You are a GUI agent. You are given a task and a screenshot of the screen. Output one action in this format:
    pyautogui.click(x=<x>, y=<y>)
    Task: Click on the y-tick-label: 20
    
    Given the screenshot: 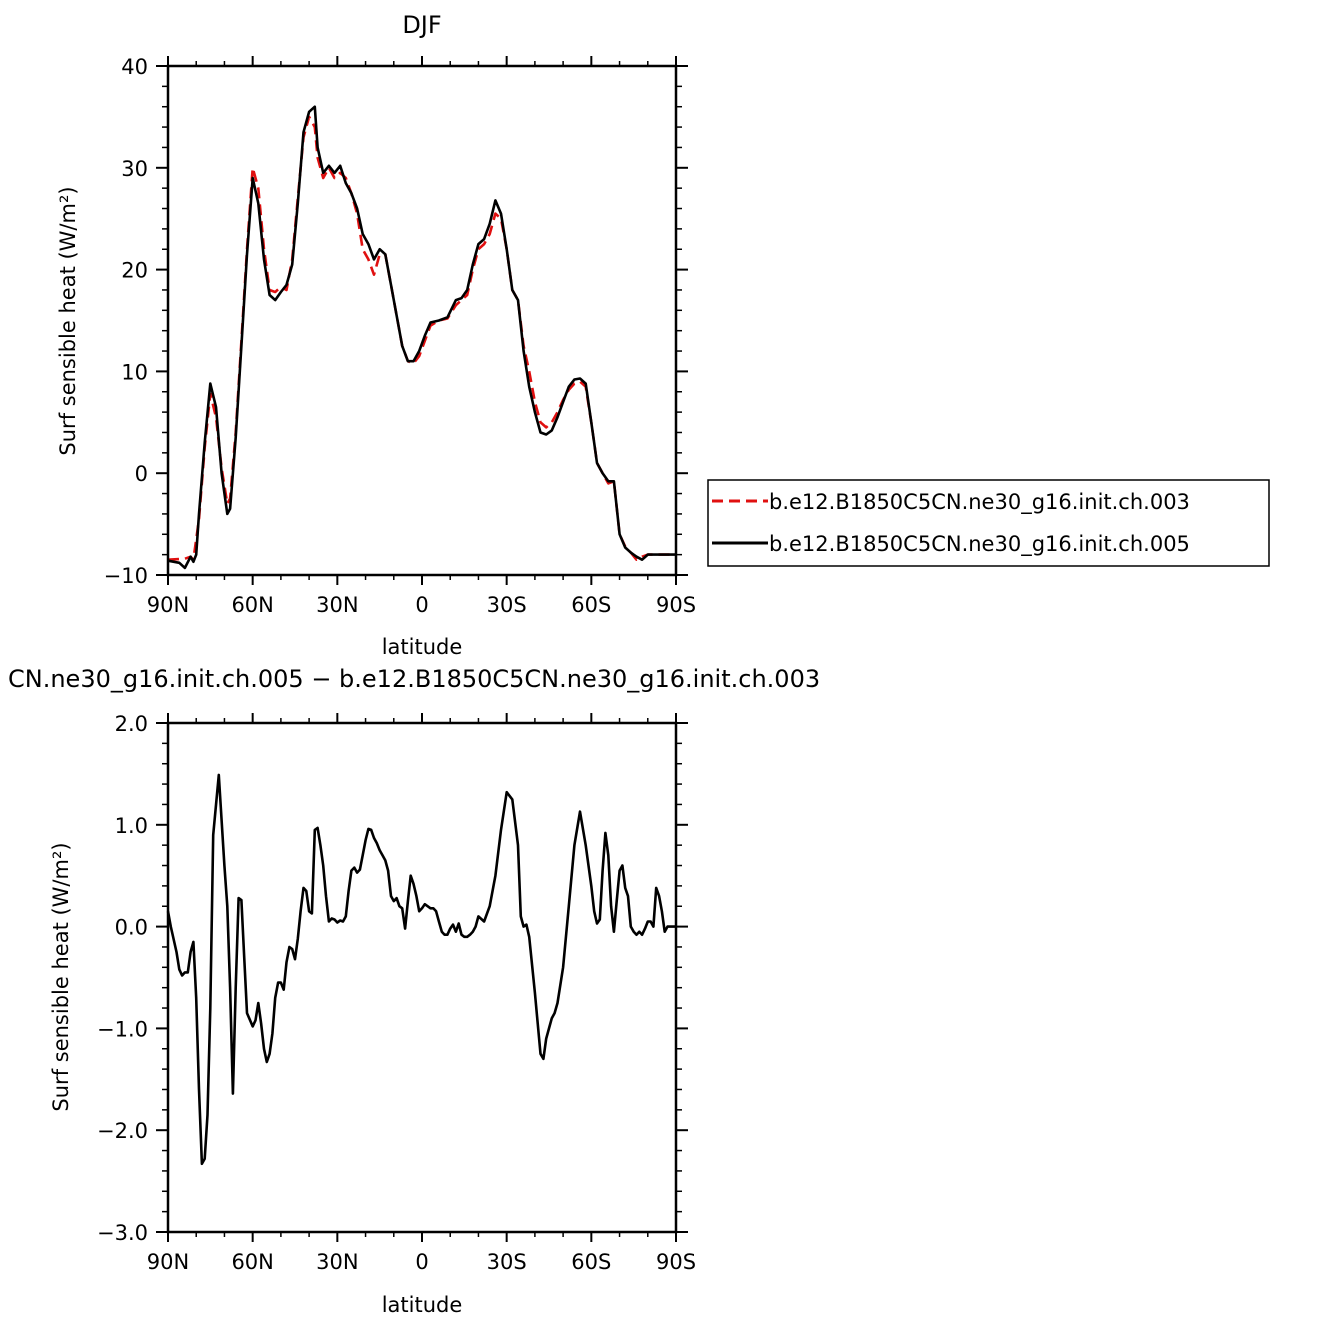 What is the action you would take?
    pyautogui.click(x=134, y=271)
    